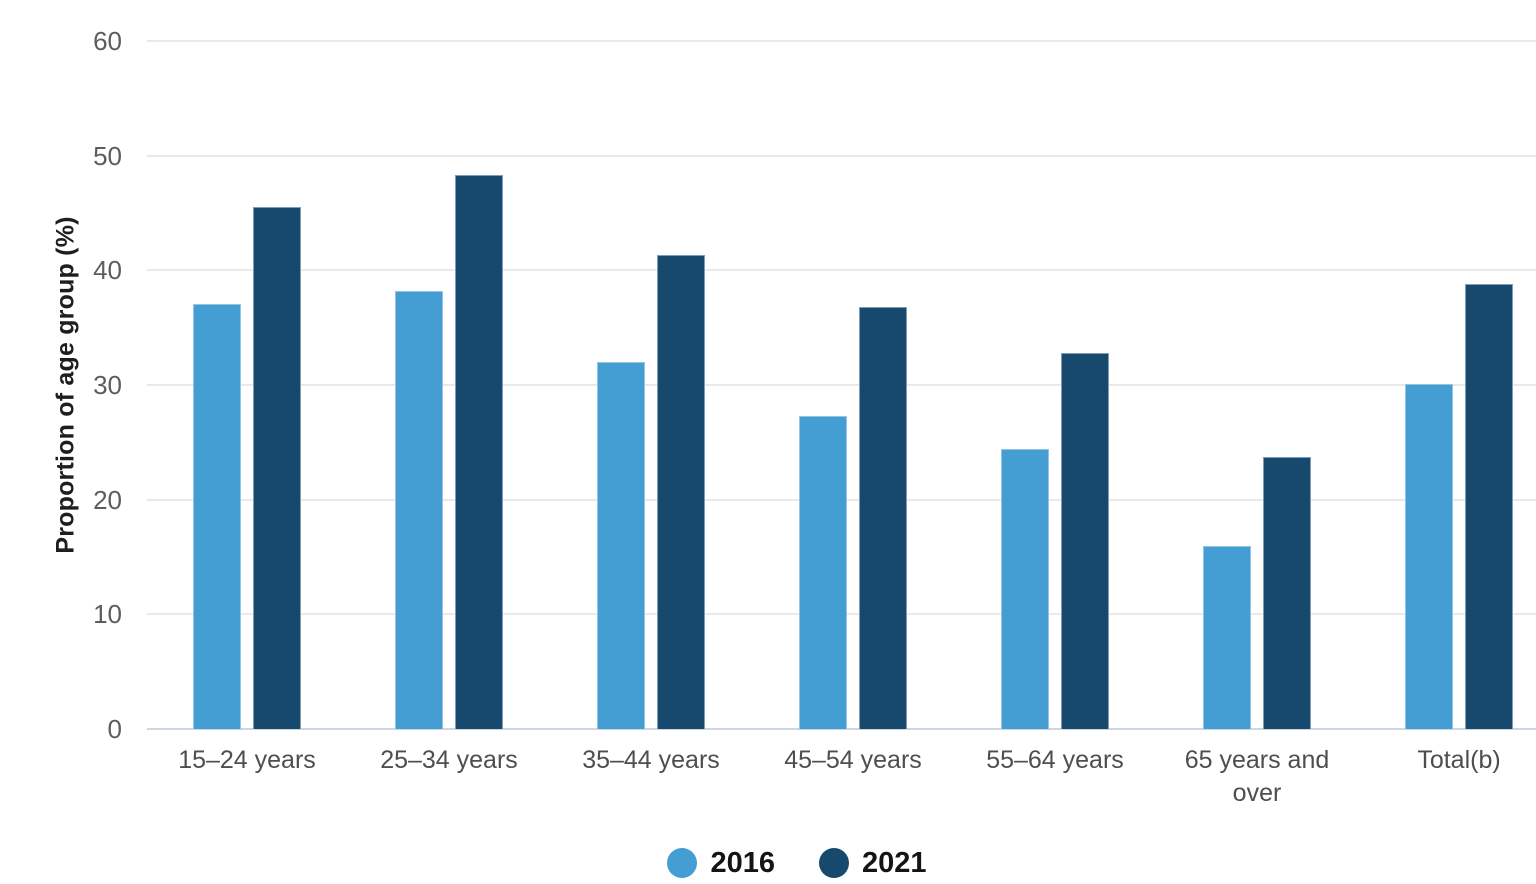  Describe the element at coordinates (834, 863) in the screenshot. I see `legend-dot-2021` at that location.